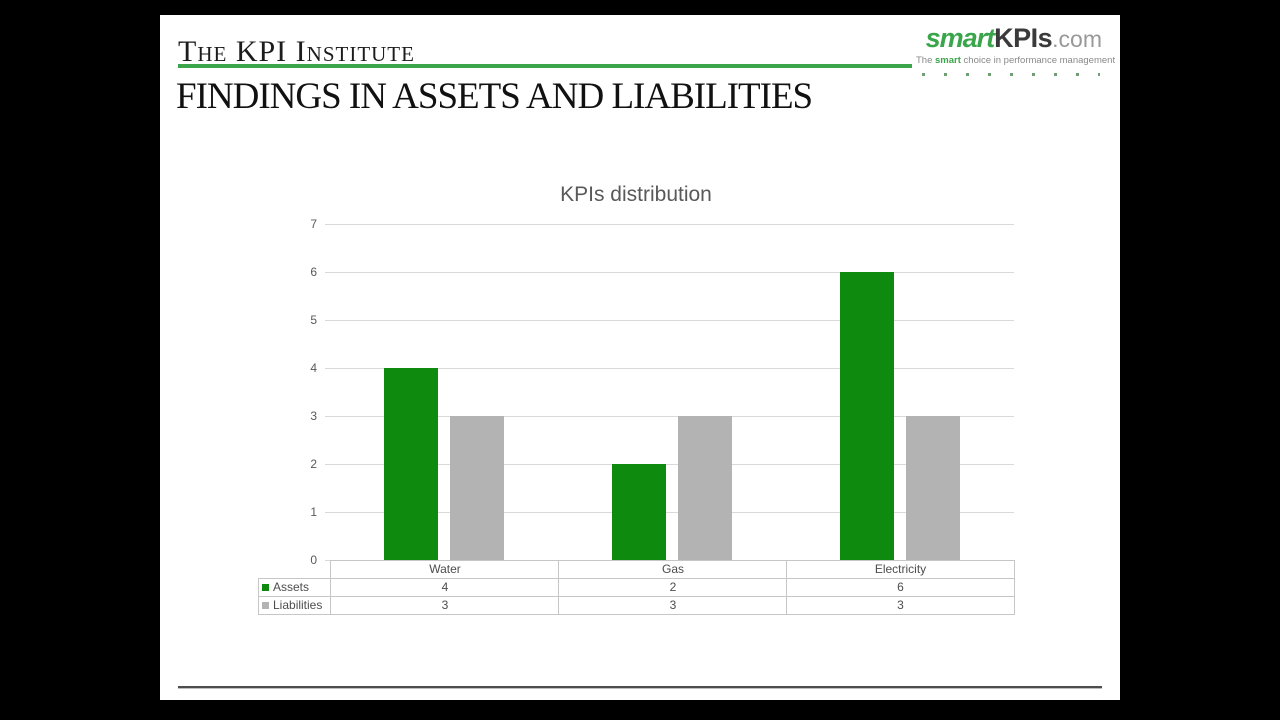  I want to click on legend-label-assets: Assets, so click(291, 587).